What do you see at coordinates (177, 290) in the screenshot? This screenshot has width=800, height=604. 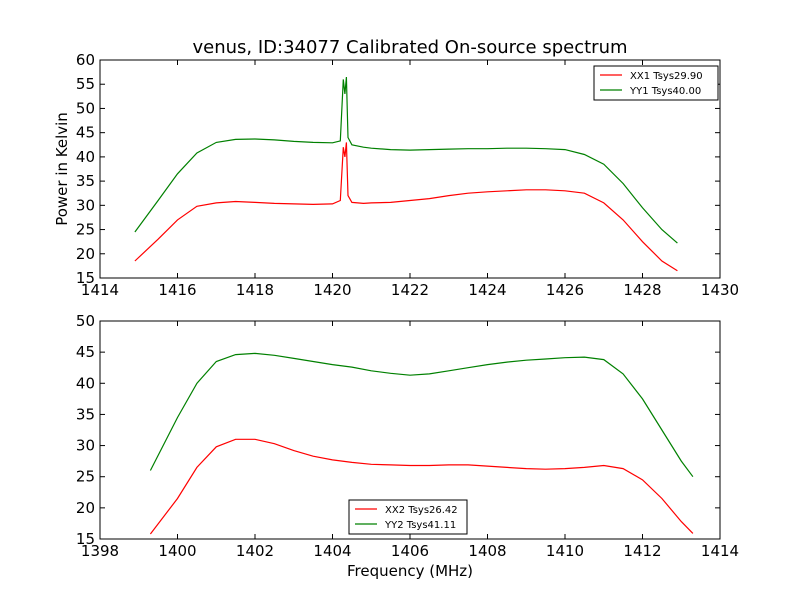 I see `x-tick-label: 1416` at bounding box center [177, 290].